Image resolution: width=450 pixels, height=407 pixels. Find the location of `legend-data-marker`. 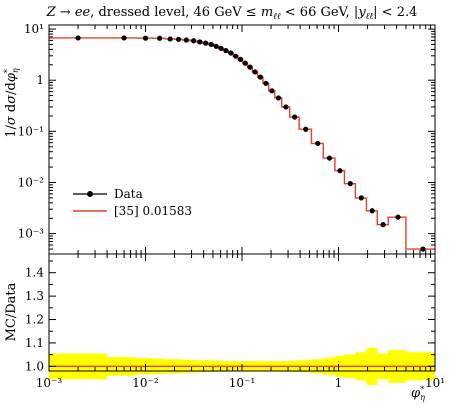

legend-data-marker is located at coordinates (90, 194).